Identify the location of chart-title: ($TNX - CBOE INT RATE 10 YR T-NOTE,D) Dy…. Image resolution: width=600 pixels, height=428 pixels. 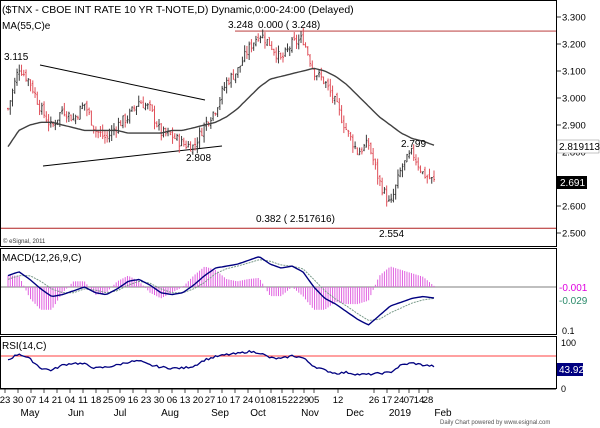
(178, 10).